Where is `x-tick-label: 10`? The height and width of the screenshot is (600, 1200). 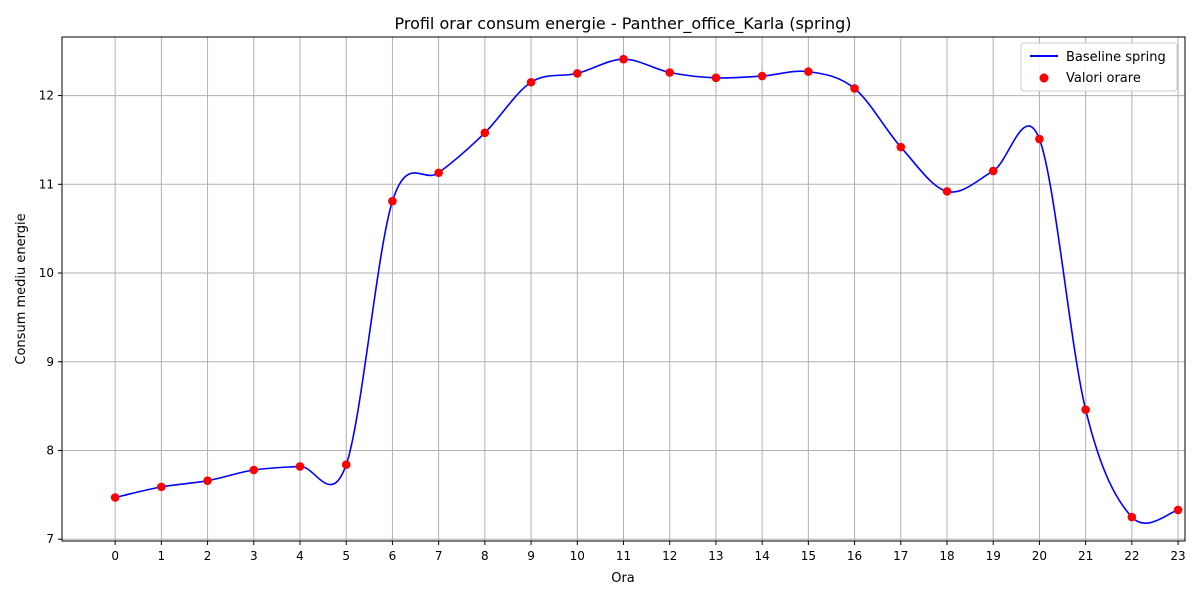
x-tick-label: 10 is located at coordinates (577, 556).